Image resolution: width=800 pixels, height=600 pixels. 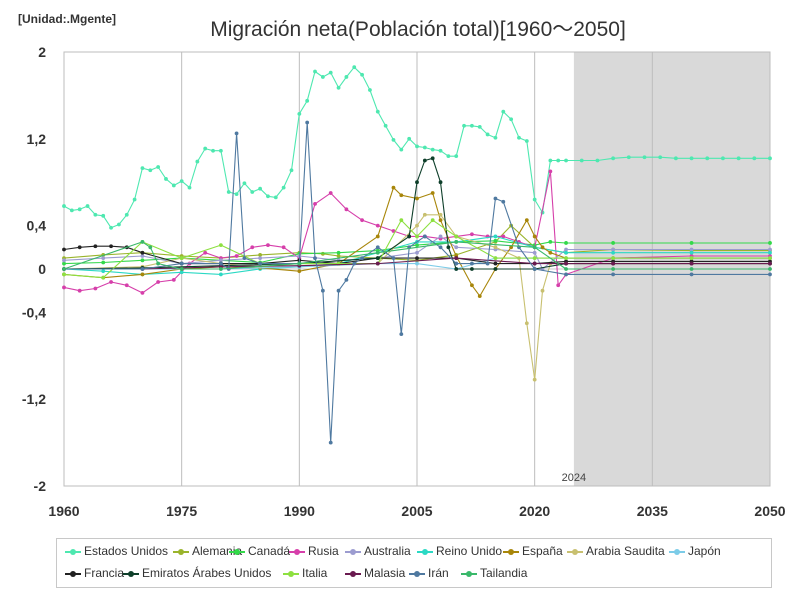 I want to click on y-tick-labels: 2 1,2 0,4 0 -0,4 -1,2 -2, so click(x=34, y=269).